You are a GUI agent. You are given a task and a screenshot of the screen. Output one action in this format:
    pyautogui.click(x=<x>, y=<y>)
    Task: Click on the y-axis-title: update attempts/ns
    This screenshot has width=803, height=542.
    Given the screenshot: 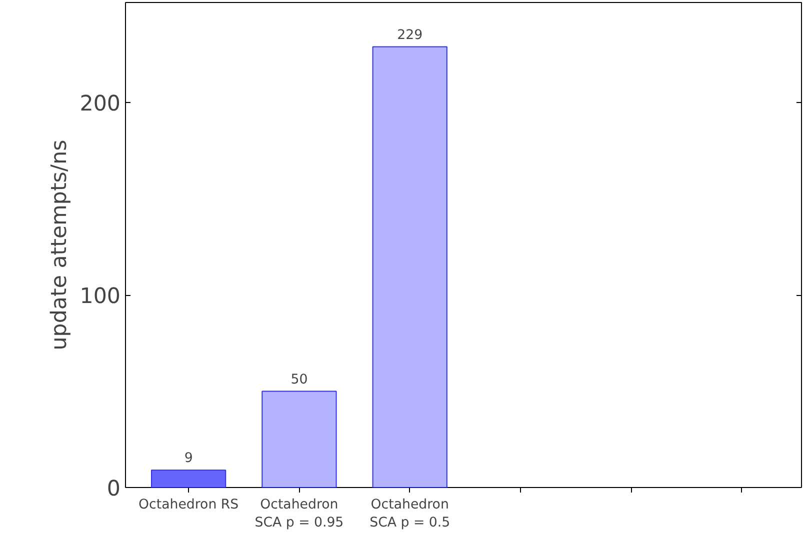 What is the action you would take?
    pyautogui.click(x=59, y=245)
    